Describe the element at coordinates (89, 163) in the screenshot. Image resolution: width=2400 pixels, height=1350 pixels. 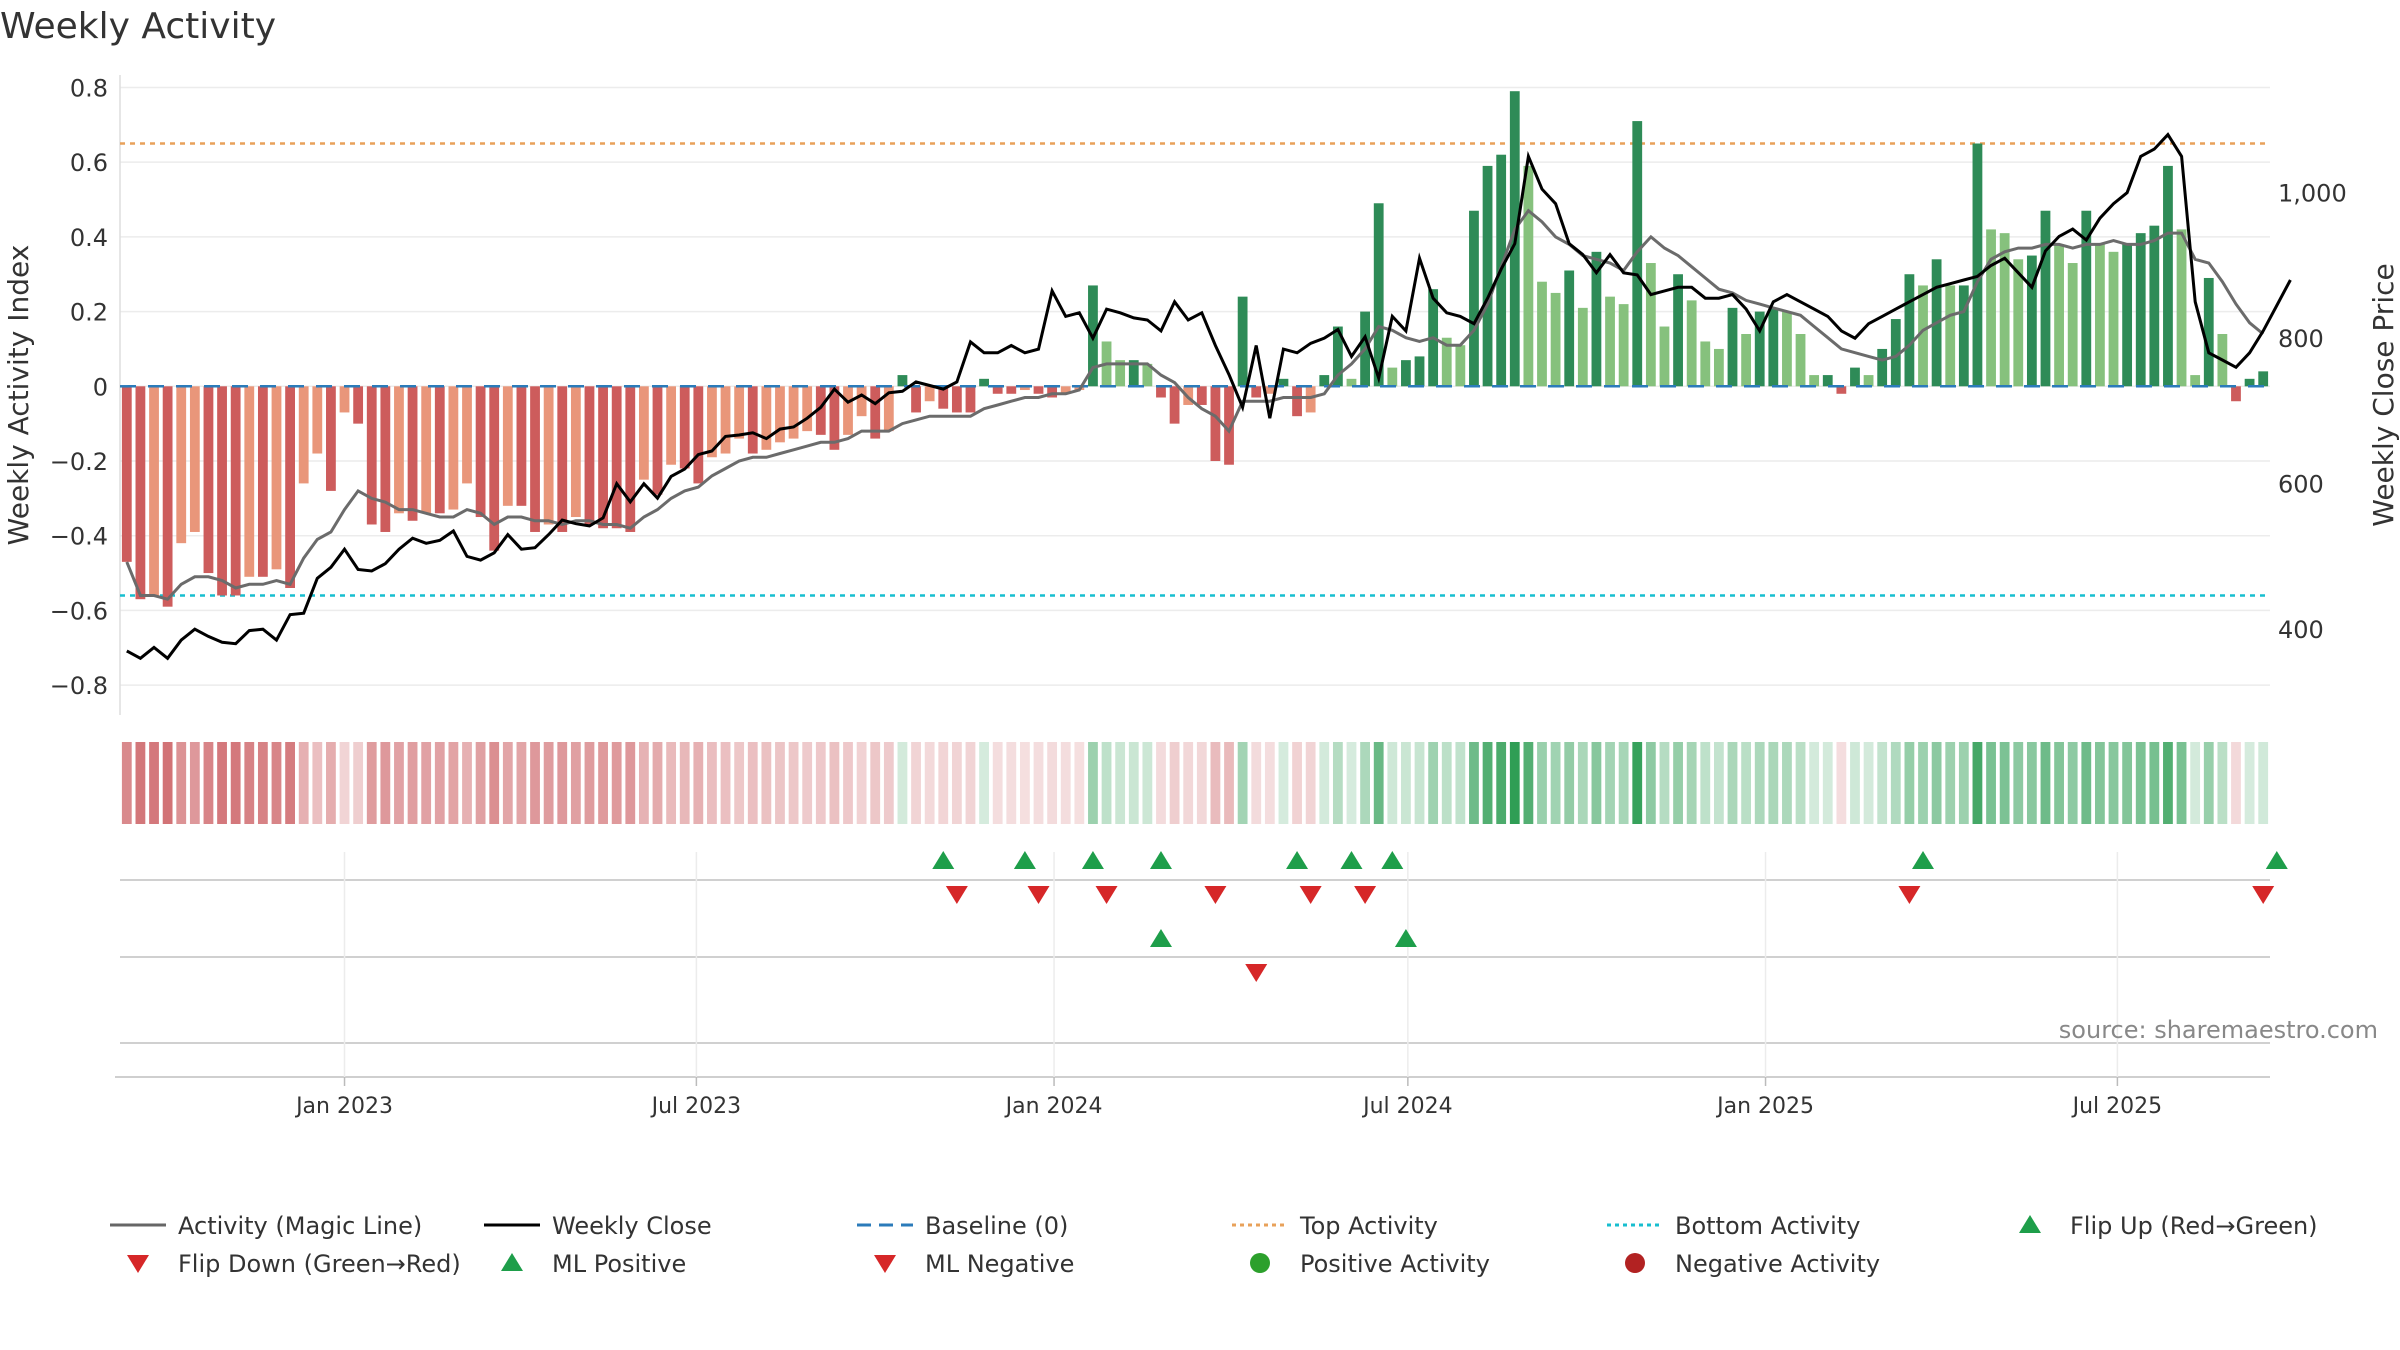
I see `y-tick-label: 0.6` at that location.